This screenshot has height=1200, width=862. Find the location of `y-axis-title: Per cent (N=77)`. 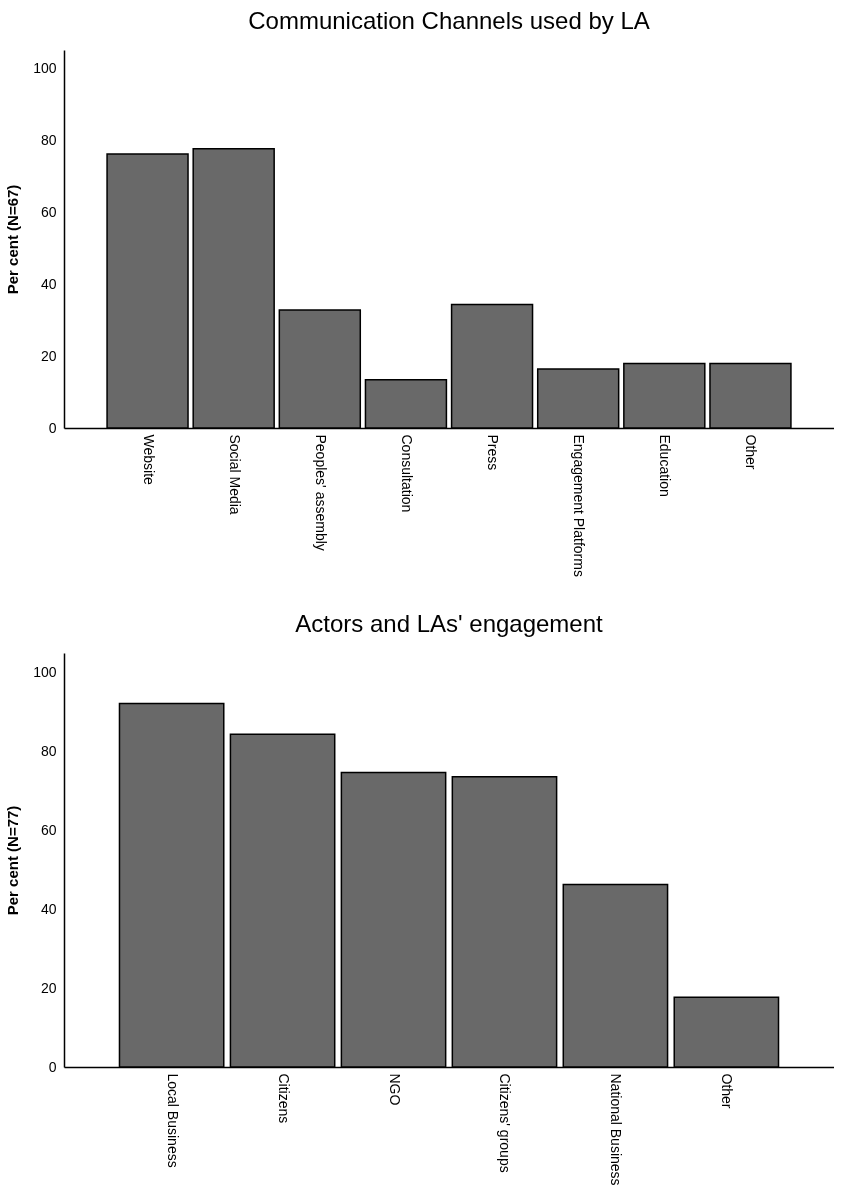

y-axis-title: Per cent (N=77) is located at coordinates (13, 860).